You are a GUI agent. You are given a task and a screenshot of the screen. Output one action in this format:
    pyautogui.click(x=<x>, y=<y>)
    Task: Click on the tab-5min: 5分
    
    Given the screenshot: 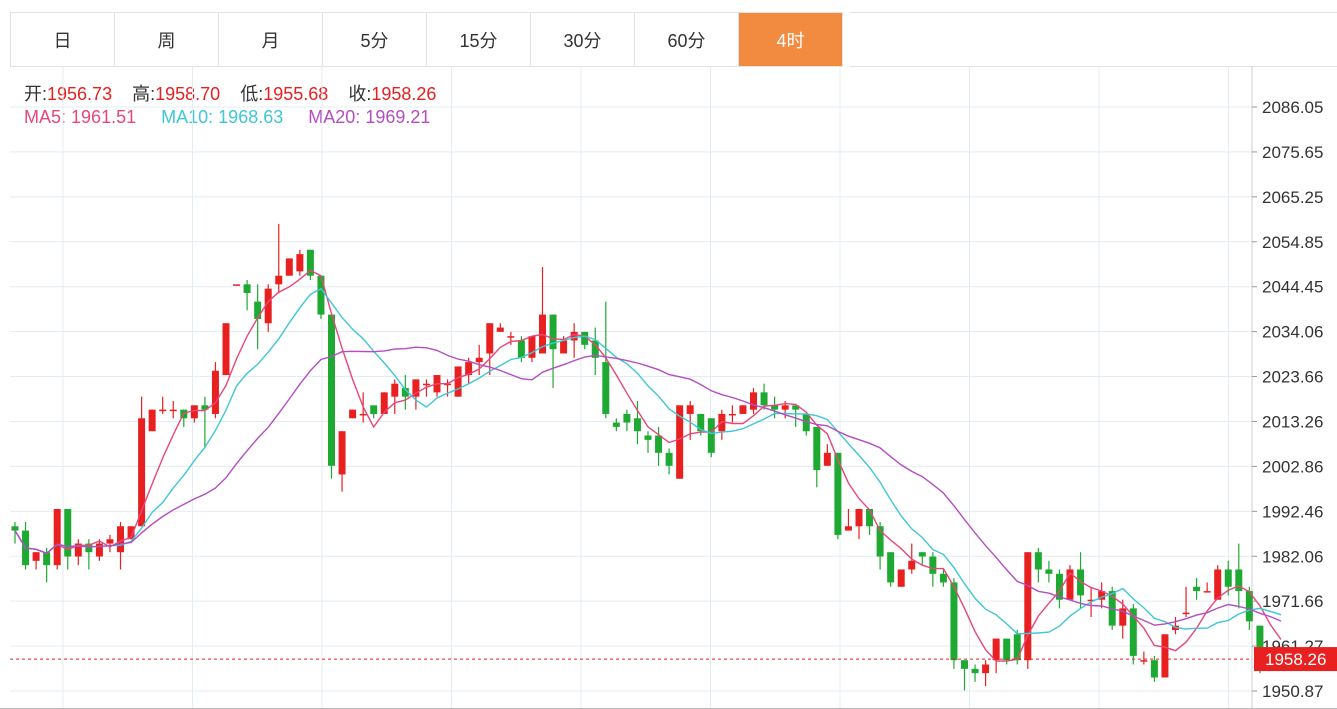 What is the action you would take?
    pyautogui.click(x=375, y=39)
    